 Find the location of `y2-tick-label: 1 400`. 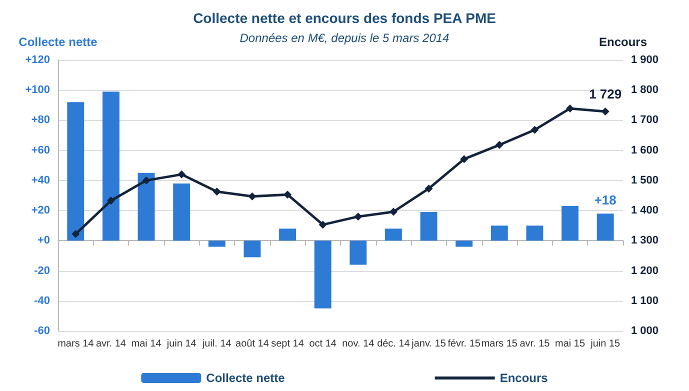

y2-tick-label: 1 400 is located at coordinates (645, 210).